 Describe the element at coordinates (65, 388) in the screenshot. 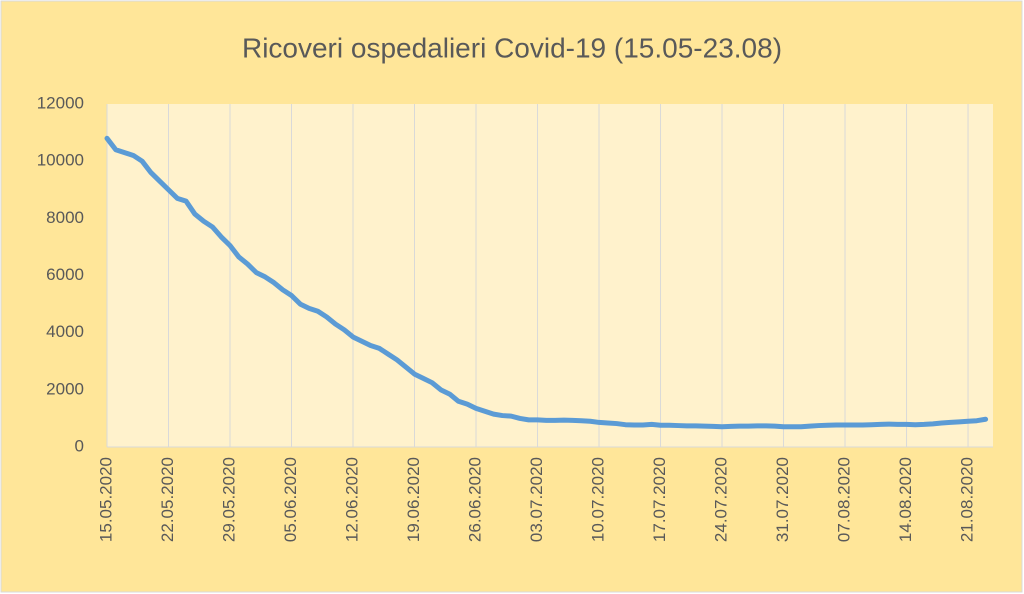

I see `y-tick-label: 2000` at that location.